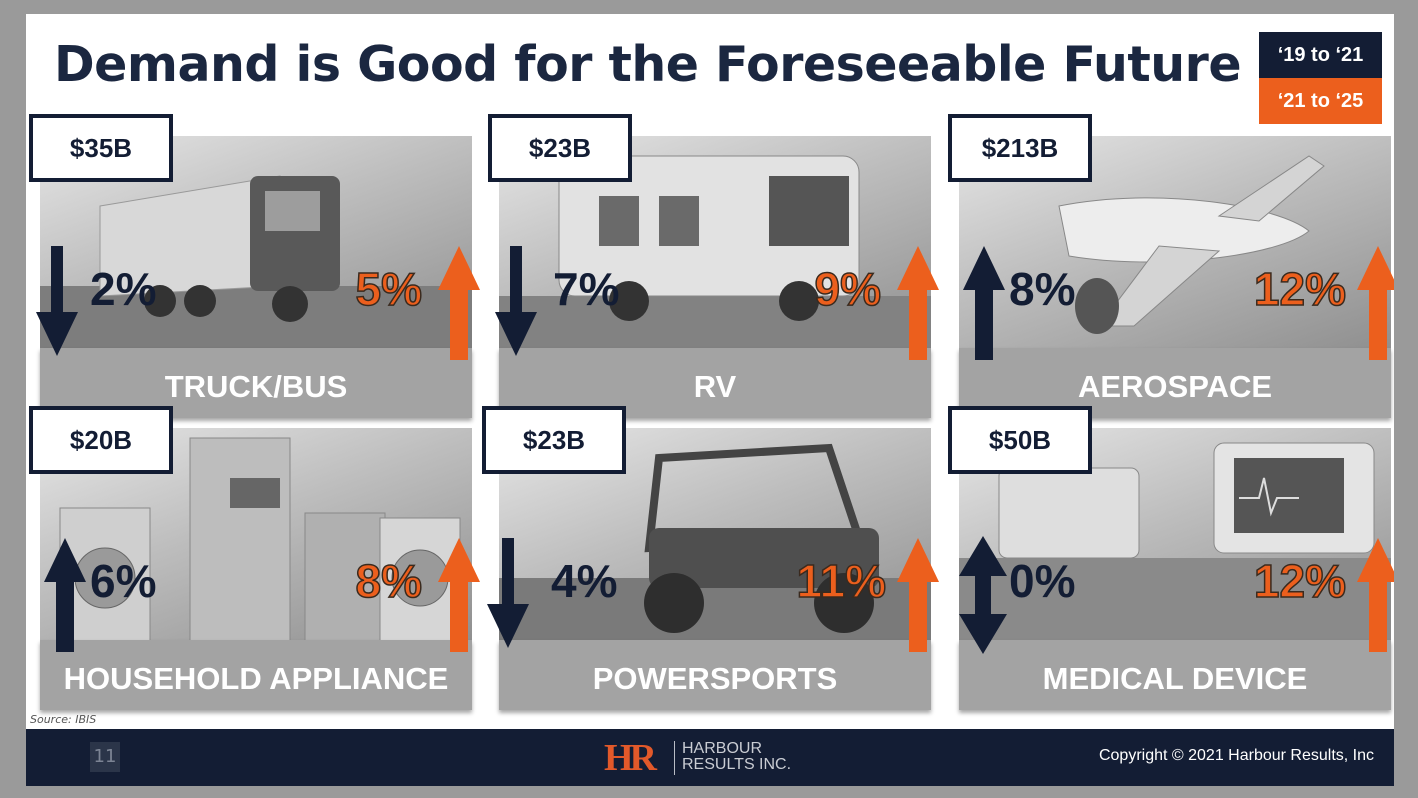 The height and width of the screenshot is (798, 1418). I want to click on truck-image, so click(256, 242).